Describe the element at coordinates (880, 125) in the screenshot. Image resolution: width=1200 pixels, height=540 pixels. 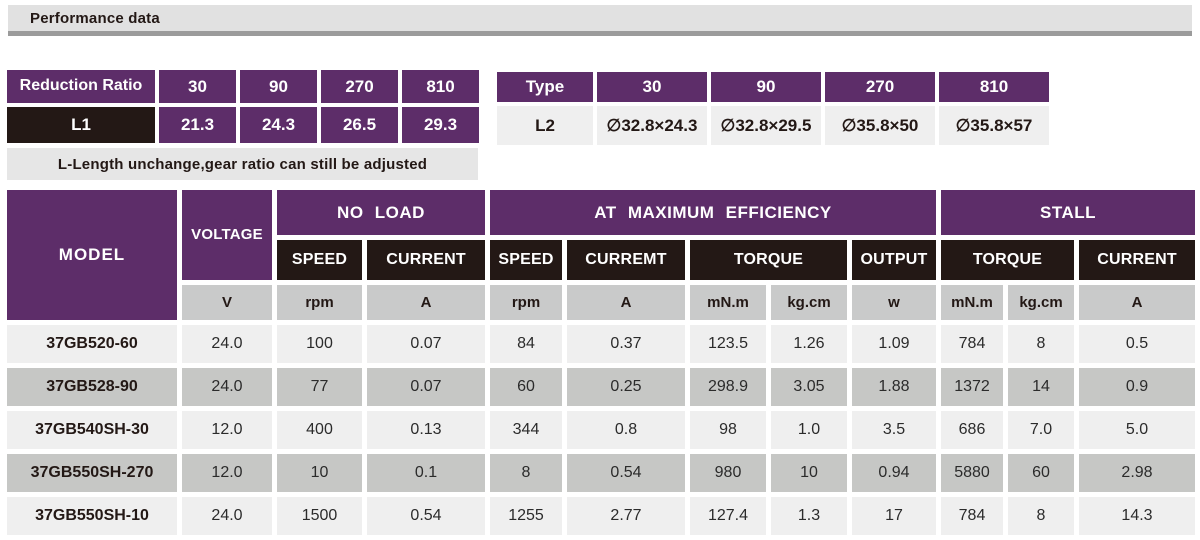
I see `l2-dimension-cell: ∅35.8×50` at that location.